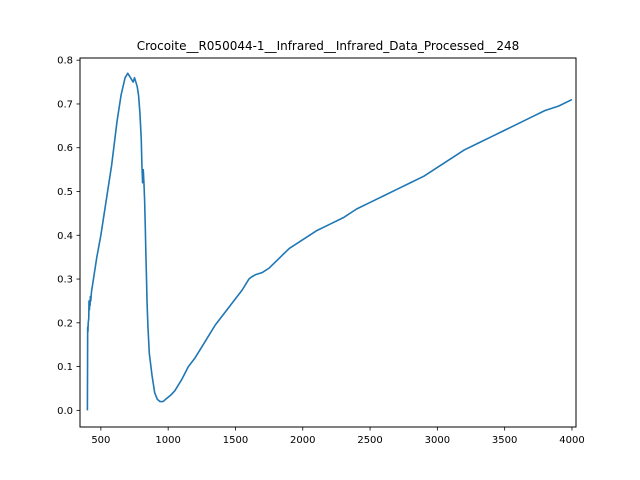 The width and height of the screenshot is (640, 480). Describe the element at coordinates (65, 192) in the screenshot. I see `y-tick-label: 0.5` at that location.